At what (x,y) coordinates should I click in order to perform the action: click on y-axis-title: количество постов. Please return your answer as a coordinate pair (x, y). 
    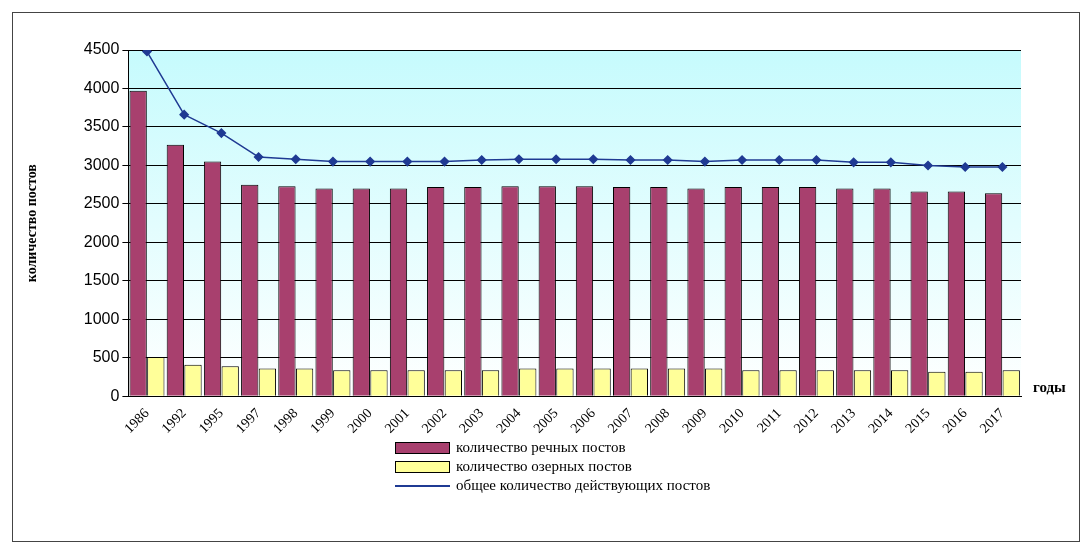
    Looking at the image, I should click on (32, 223).